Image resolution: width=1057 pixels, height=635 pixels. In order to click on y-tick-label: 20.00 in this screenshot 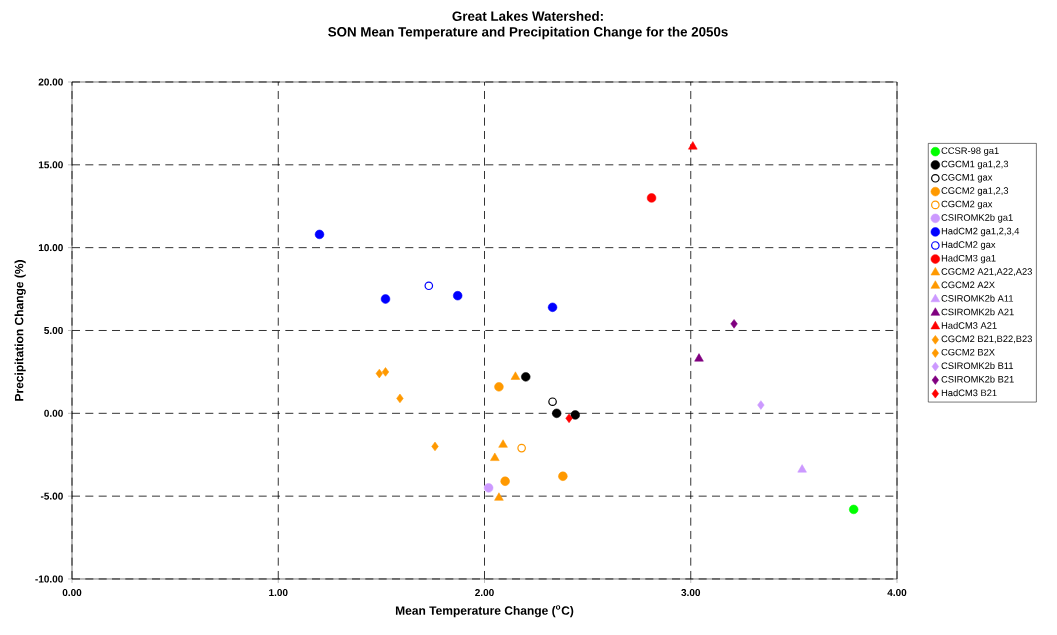, I will do `click(50, 82)`.